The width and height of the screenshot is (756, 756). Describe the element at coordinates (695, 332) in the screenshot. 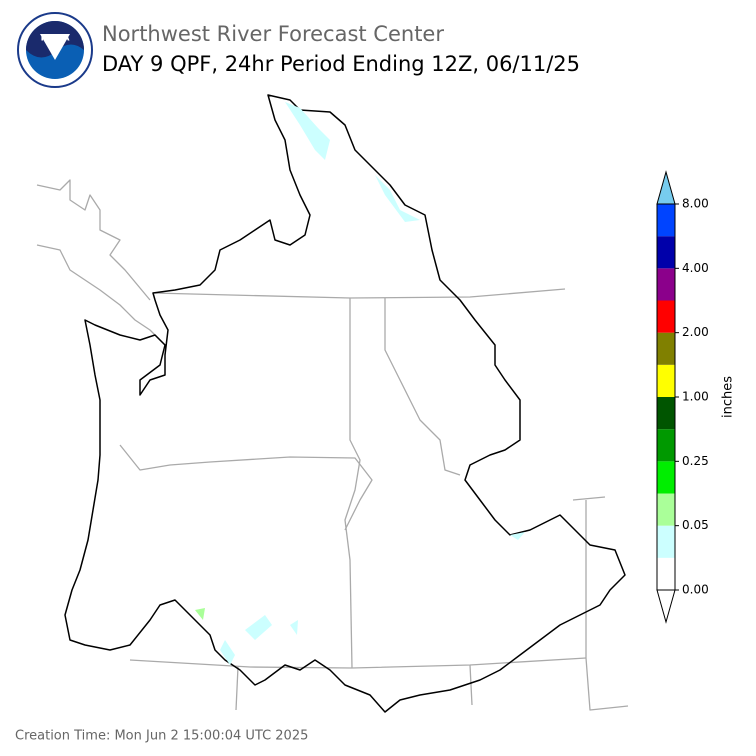

I see `colorbar-tick-label: 2.00` at that location.